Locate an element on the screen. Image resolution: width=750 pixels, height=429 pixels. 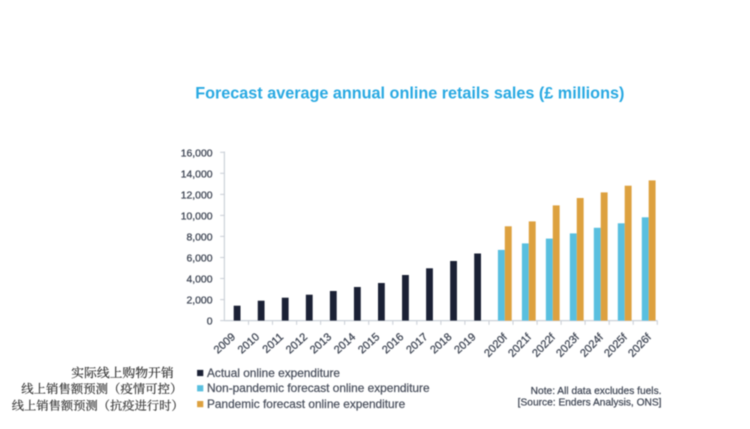
svg-text: 4,000 is located at coordinates (199, 280).